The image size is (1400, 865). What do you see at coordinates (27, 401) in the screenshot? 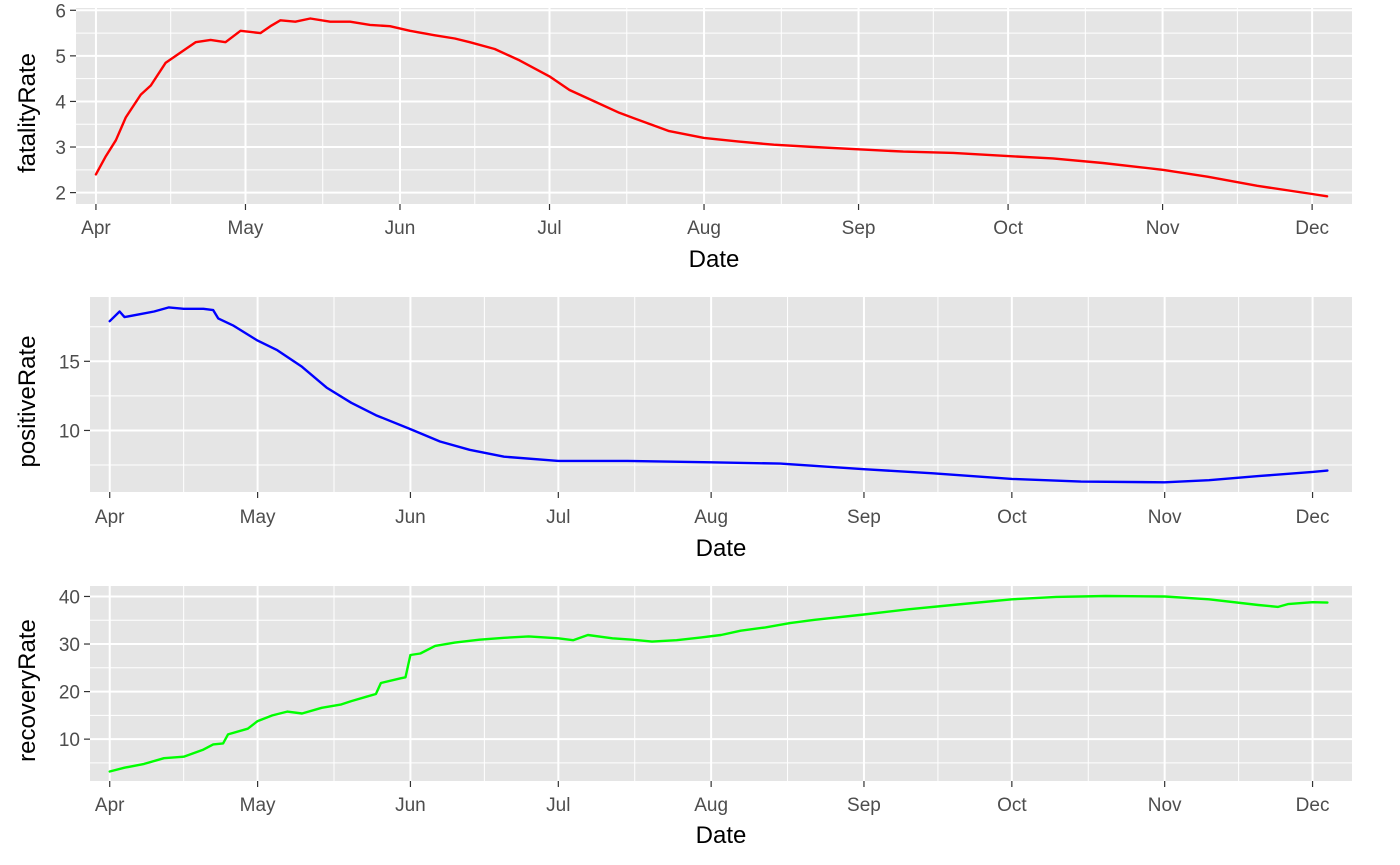
I see `y-axis-title: positiveRate` at bounding box center [27, 401].